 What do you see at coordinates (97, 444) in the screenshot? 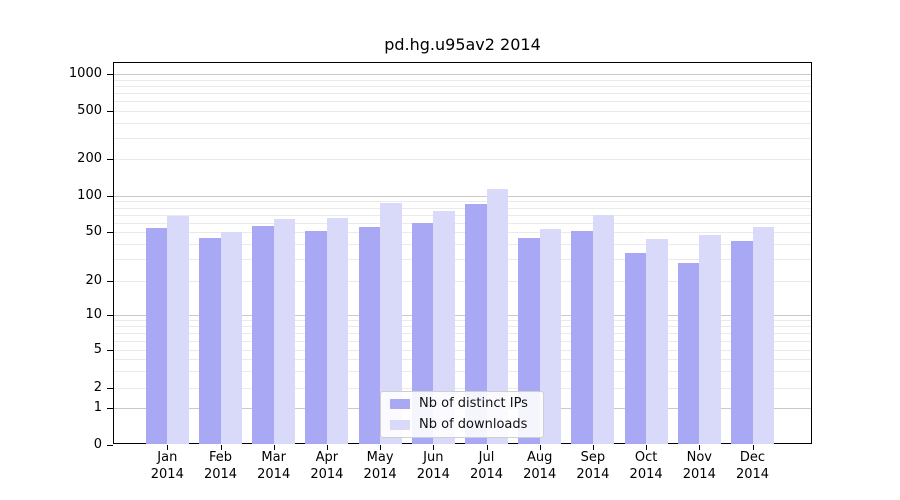
I see `y-tick-label: 0` at bounding box center [97, 444].